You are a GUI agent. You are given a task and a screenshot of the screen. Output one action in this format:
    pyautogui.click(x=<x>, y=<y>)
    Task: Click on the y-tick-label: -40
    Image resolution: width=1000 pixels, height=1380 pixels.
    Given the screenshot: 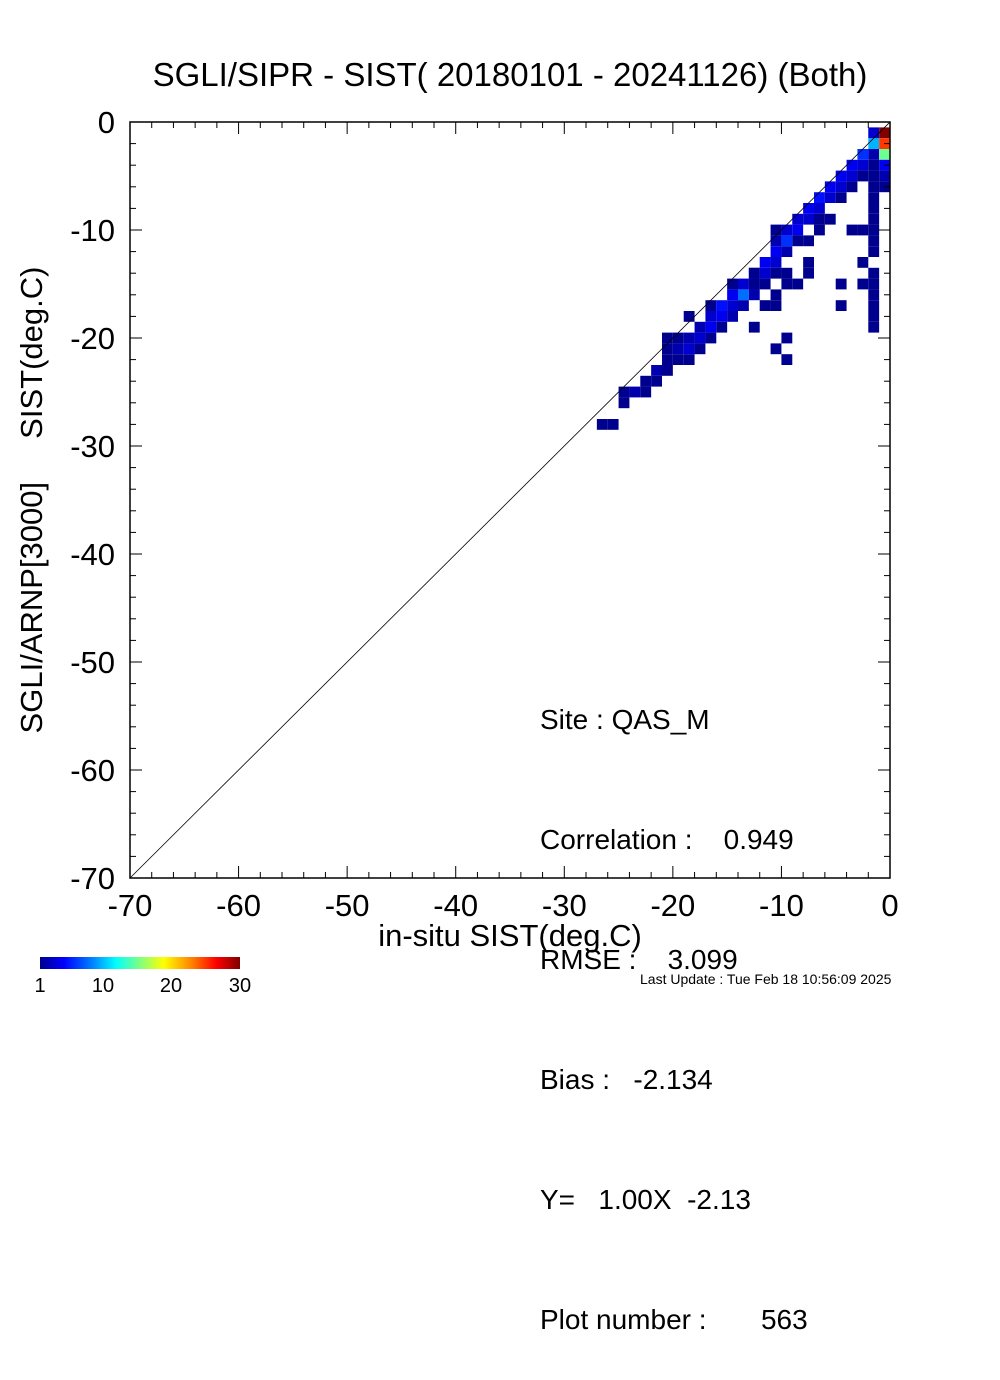 What is the action you would take?
    pyautogui.click(x=92, y=554)
    